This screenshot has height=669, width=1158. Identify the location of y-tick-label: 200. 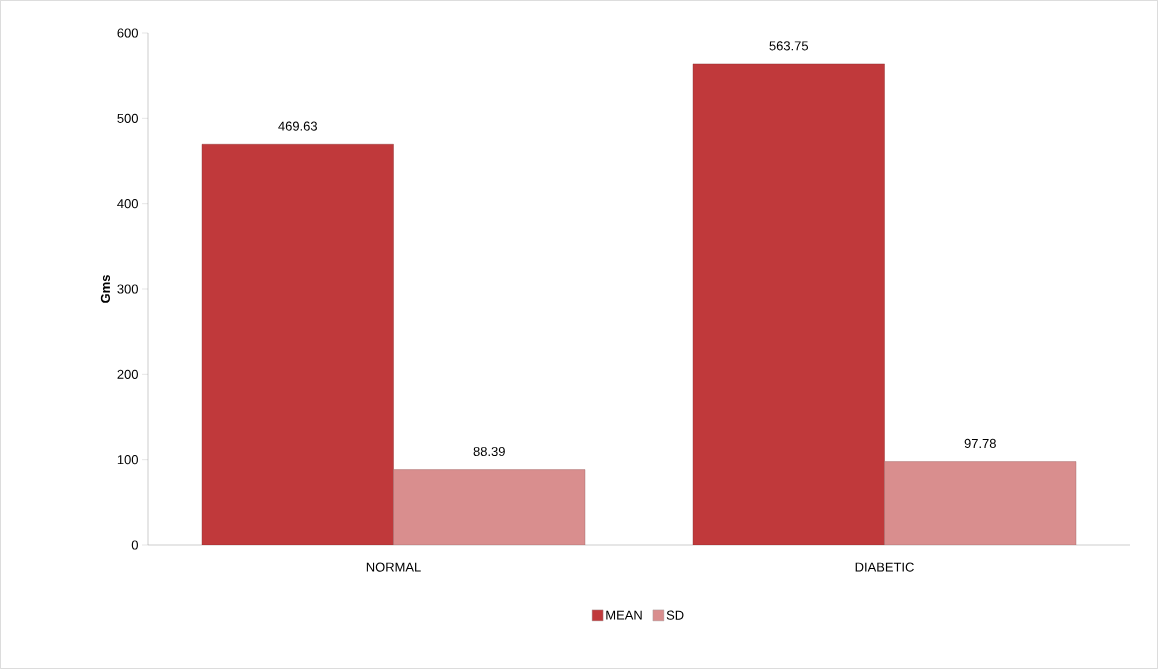
(127, 374).